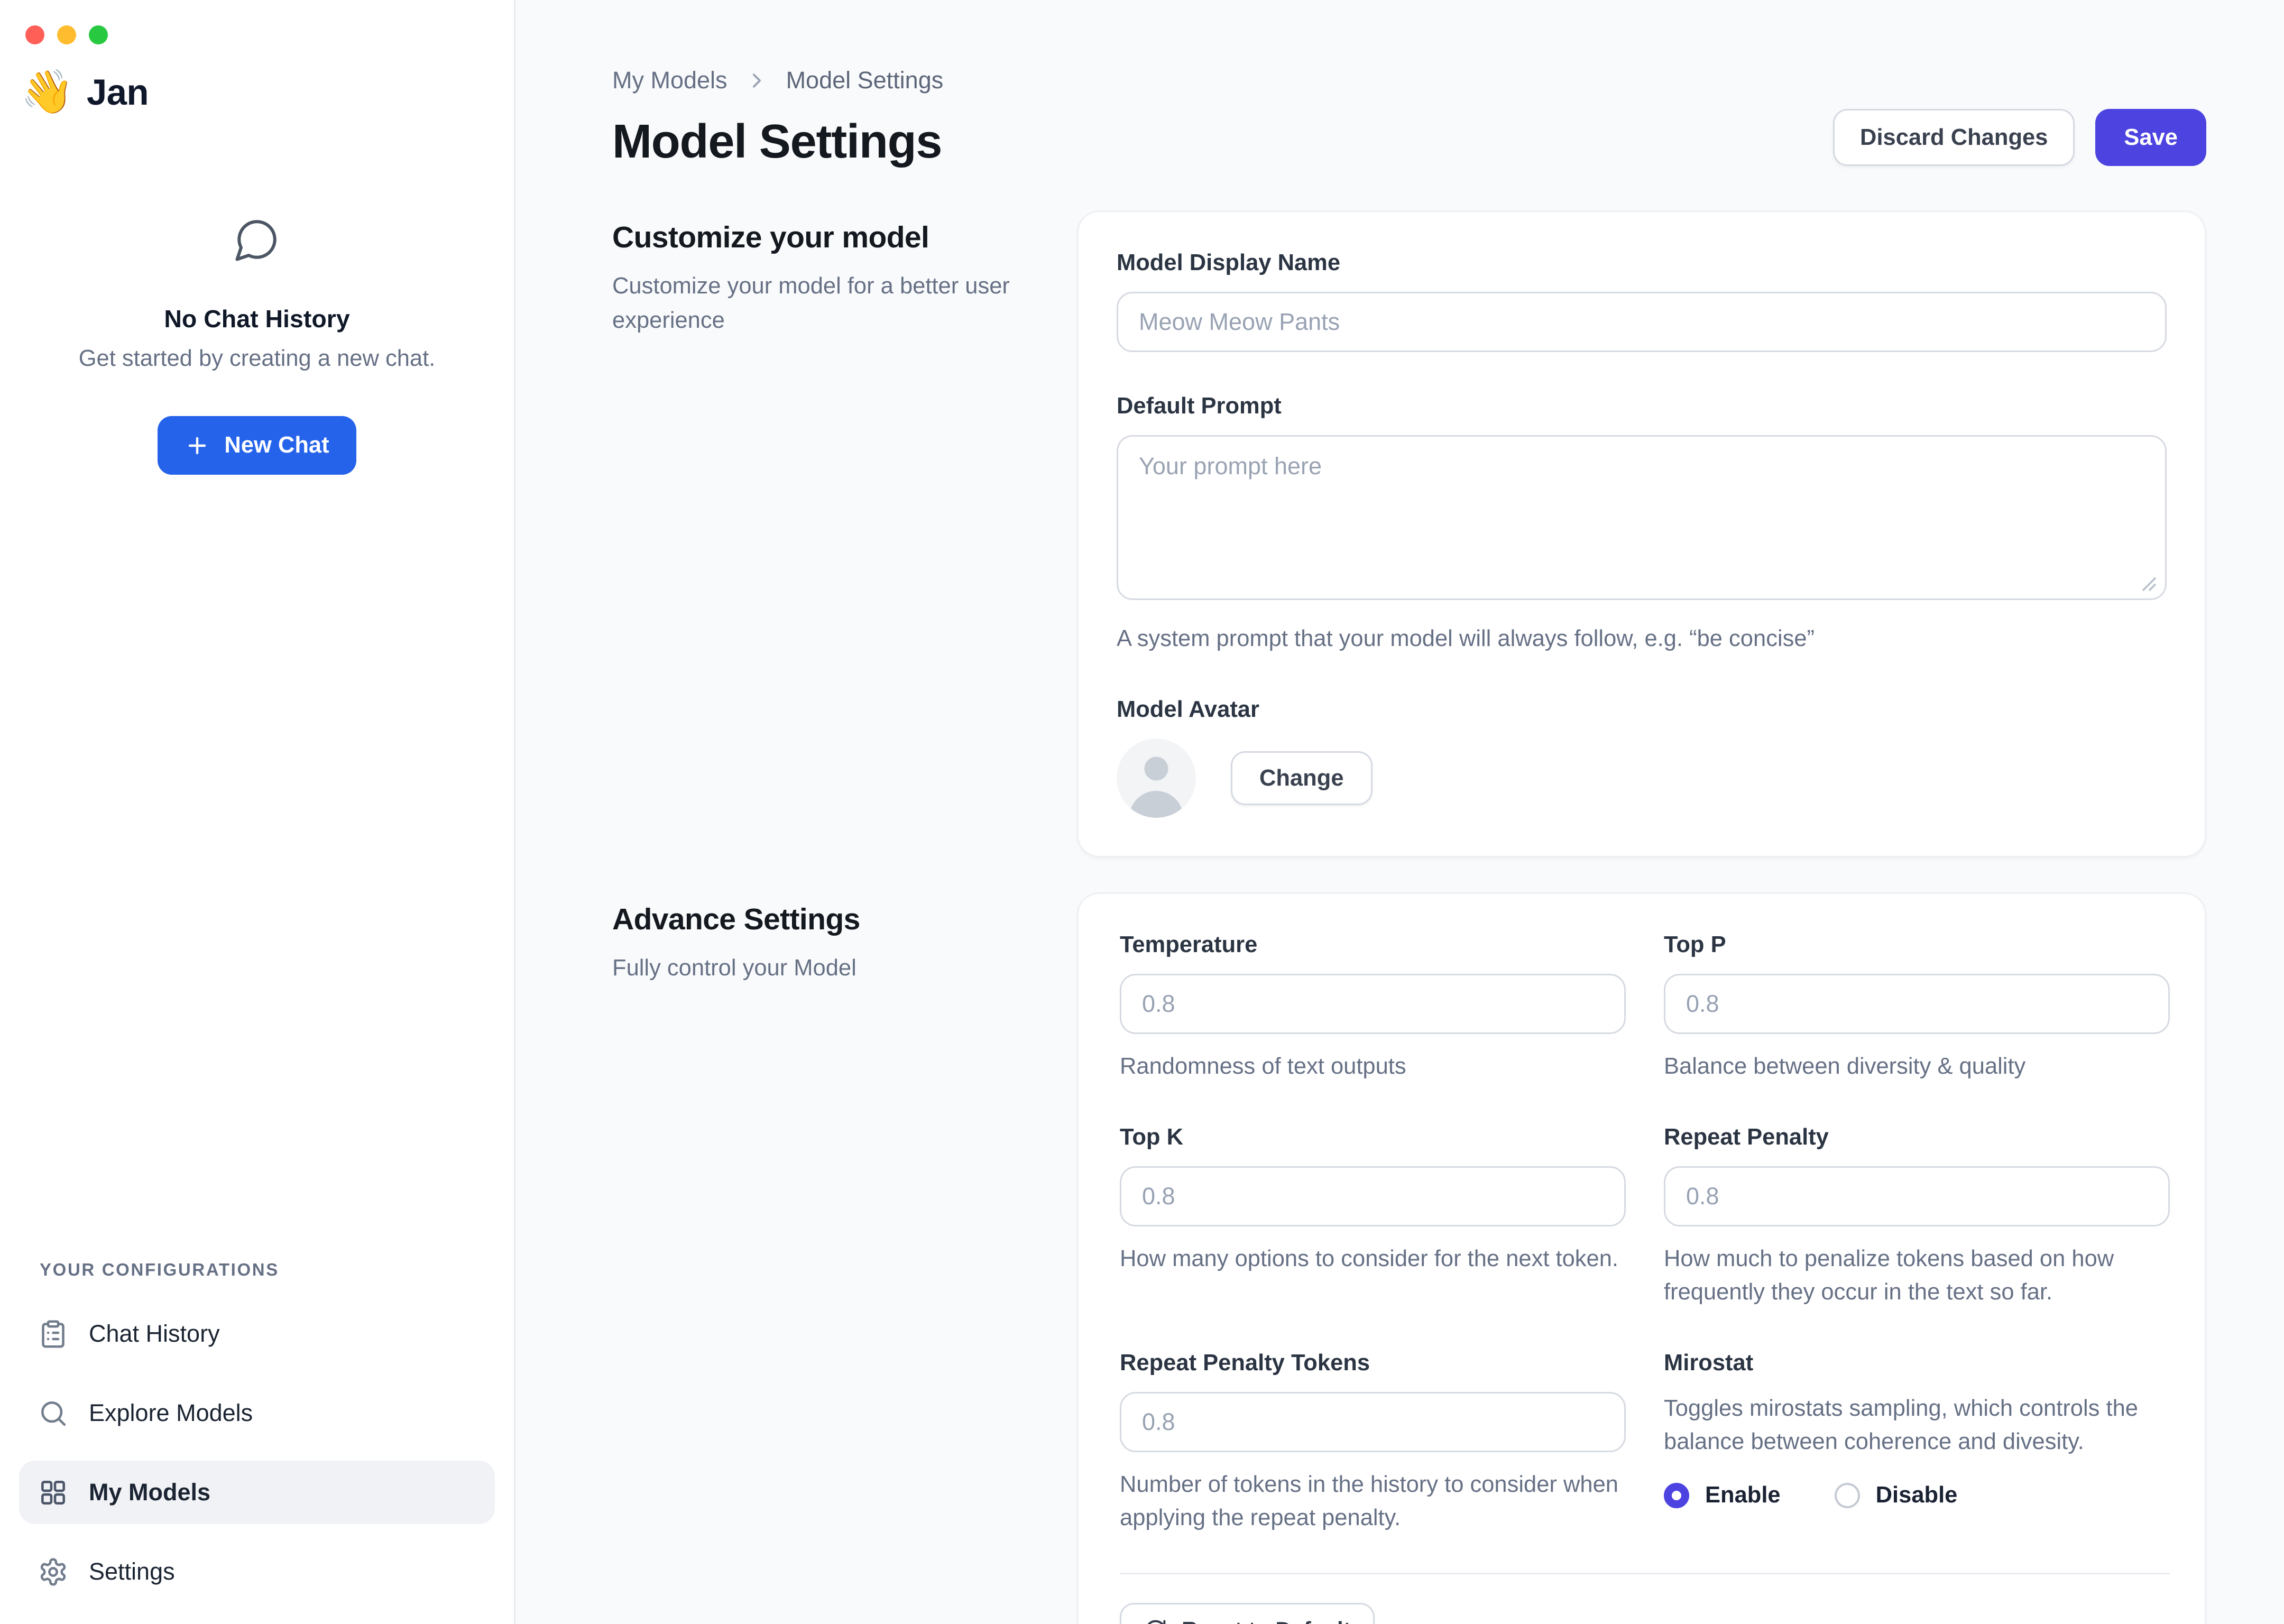 Image resolution: width=2284 pixels, height=1624 pixels. I want to click on mirostat-disable-label: Disable, so click(1916, 1495).